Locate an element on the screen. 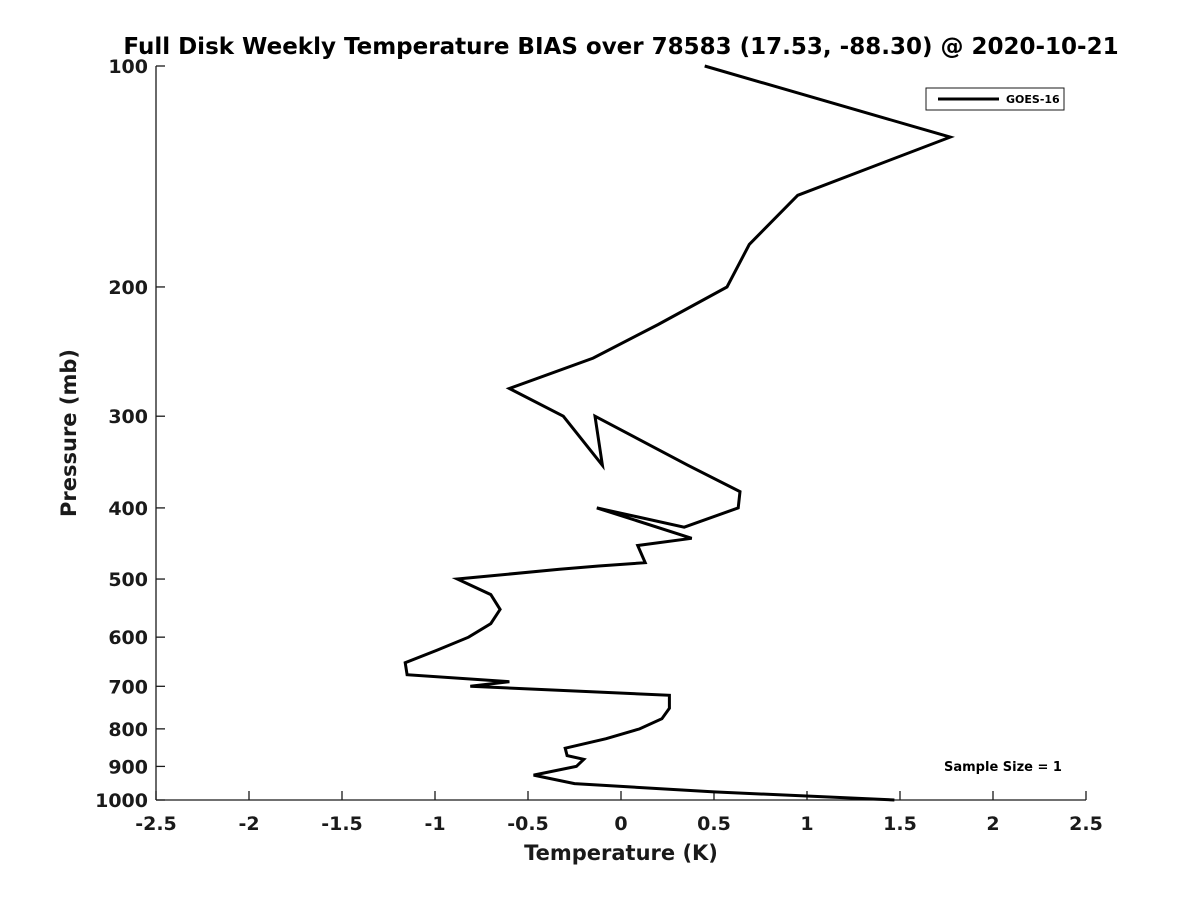 This screenshot has height=900, width=1200. x-tick-label: 0 is located at coordinates (620, 824).